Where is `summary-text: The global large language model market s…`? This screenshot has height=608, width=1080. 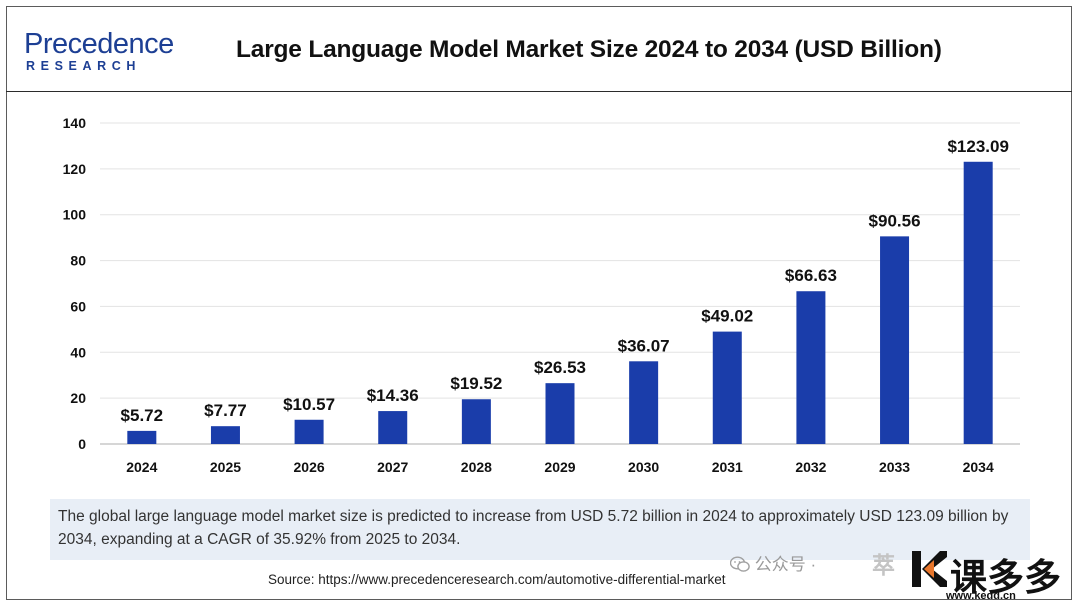 summary-text: The global large language model market s… is located at coordinates (540, 529).